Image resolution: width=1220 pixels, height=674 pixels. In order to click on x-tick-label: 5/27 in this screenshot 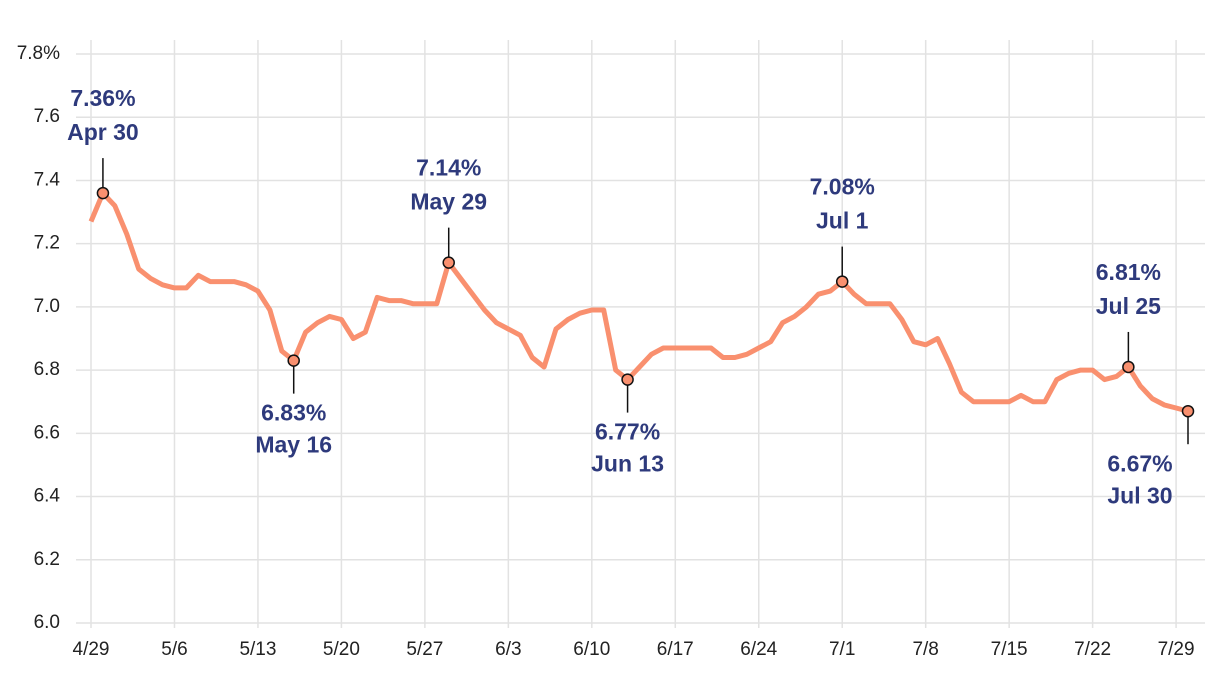, I will do `click(424, 649)`.